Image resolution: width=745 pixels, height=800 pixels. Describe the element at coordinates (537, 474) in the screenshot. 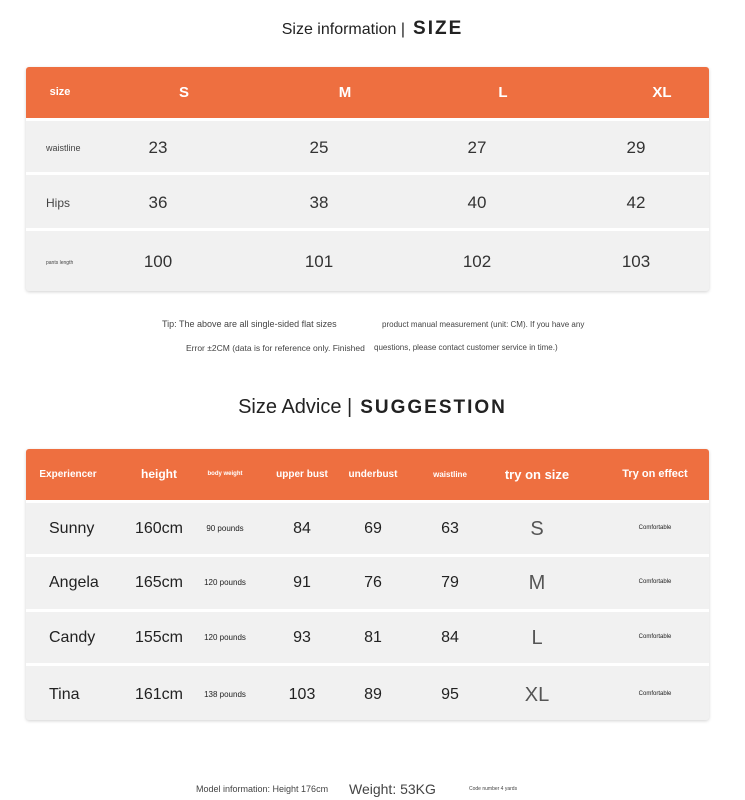

I see `header-cell: try on size` at that location.